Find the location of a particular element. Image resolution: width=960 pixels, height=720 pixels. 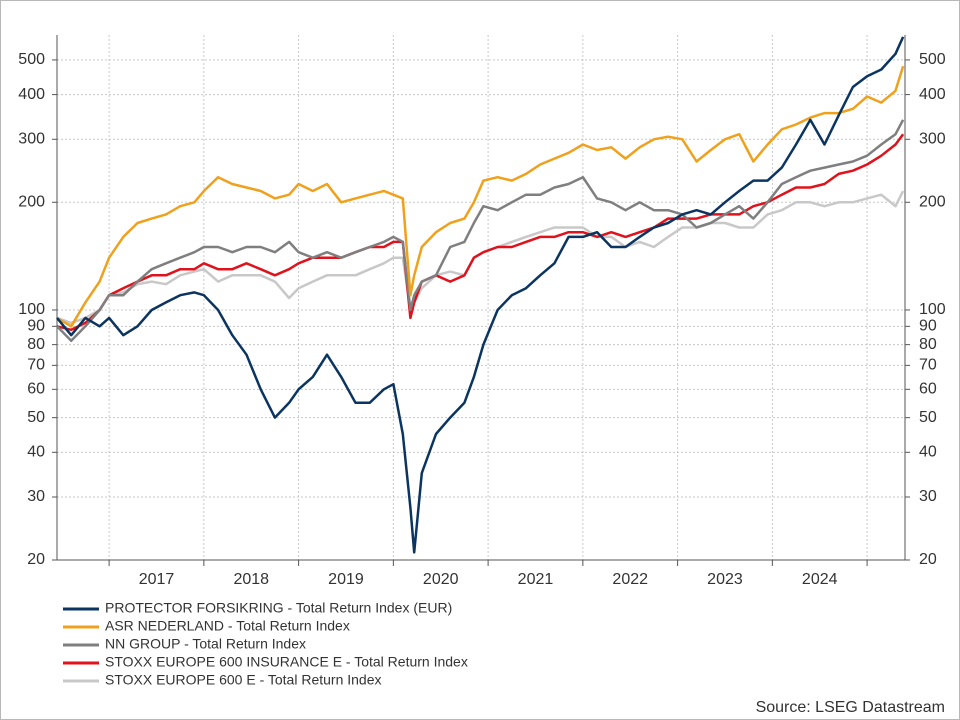

y2-tick-label: 100 is located at coordinates (932, 309).